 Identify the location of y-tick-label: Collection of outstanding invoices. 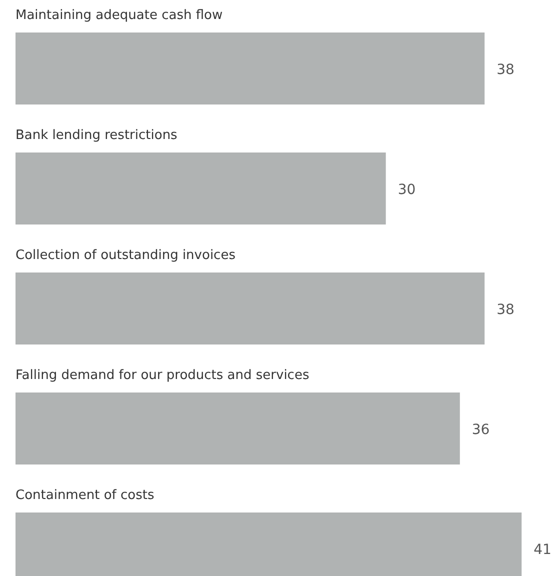
(126, 256).